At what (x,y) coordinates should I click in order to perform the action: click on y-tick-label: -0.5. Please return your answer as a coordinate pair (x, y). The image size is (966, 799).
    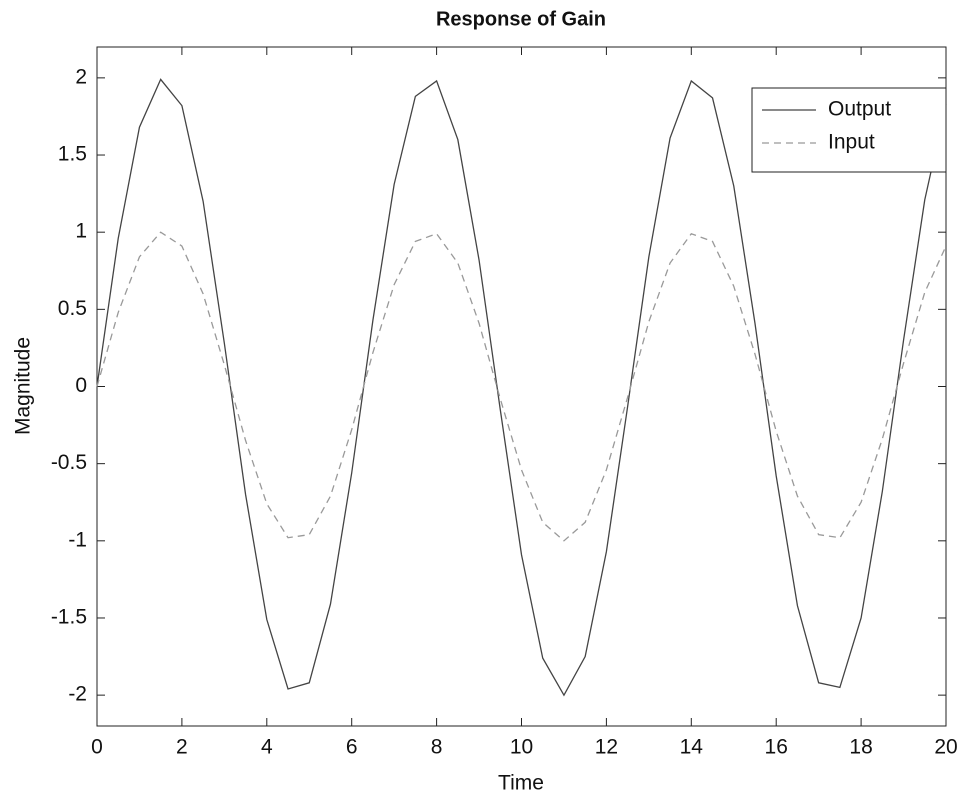
    Looking at the image, I should click on (69, 462).